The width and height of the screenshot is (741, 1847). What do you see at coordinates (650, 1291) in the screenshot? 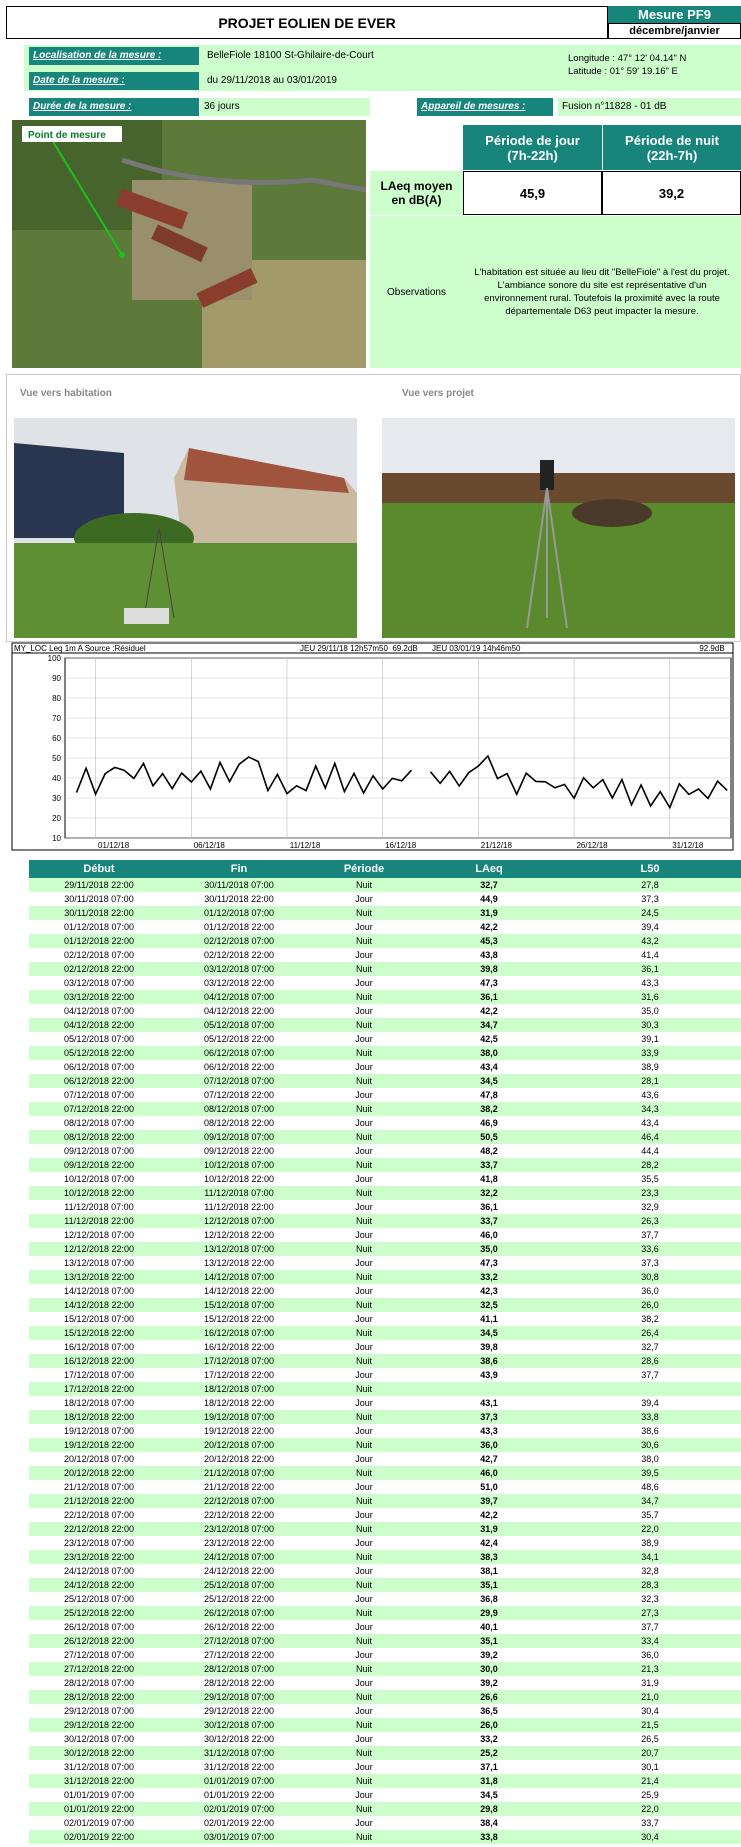
I see `table-cell: 36,0` at bounding box center [650, 1291].